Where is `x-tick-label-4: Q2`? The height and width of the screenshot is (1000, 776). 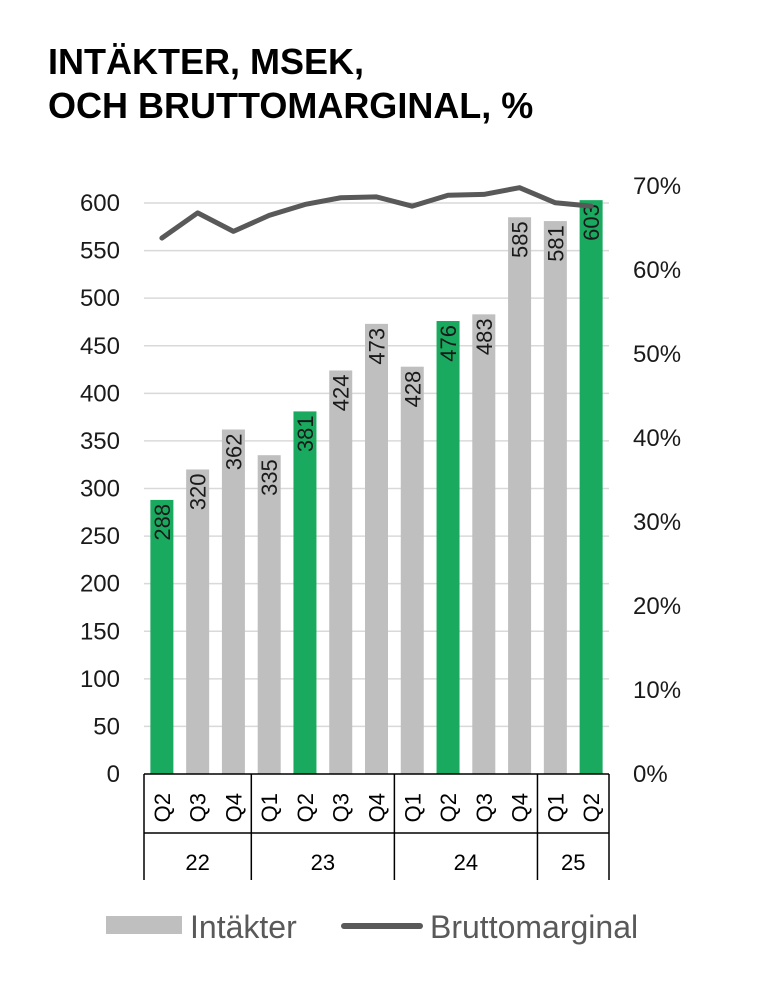
x-tick-label-4: Q2 is located at coordinates (305, 807).